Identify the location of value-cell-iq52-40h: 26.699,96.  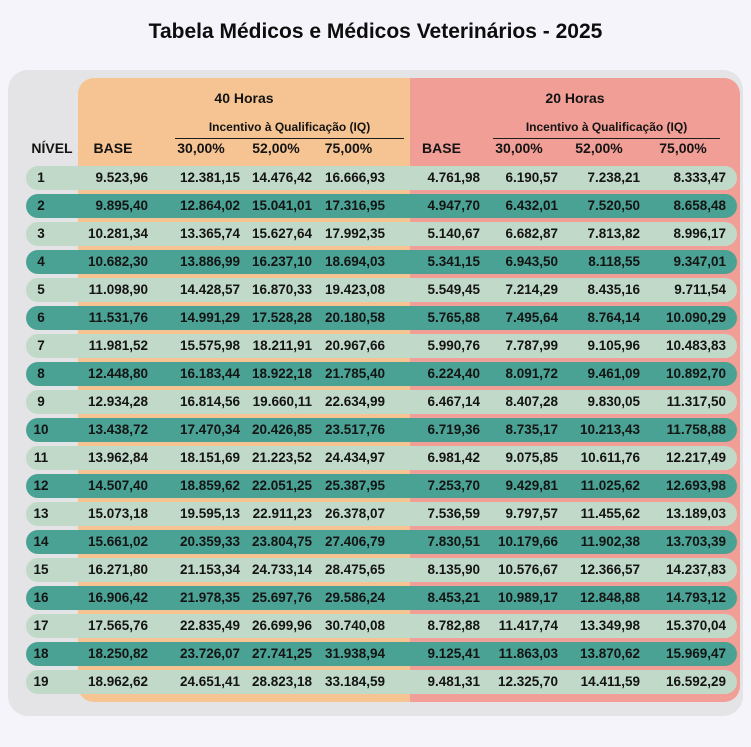
(281, 625).